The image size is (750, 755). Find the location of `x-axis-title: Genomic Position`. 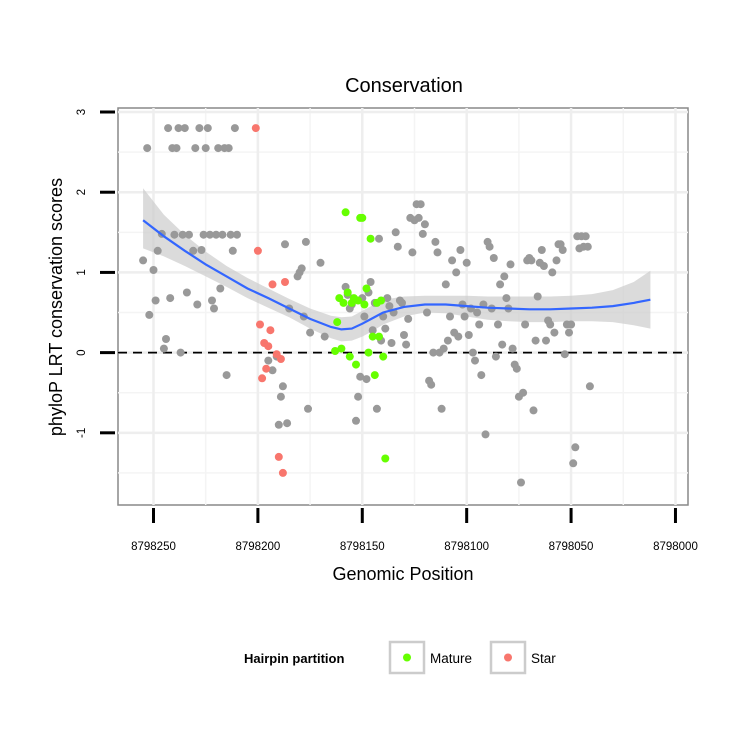

x-axis-title: Genomic Position is located at coordinates (402, 574).